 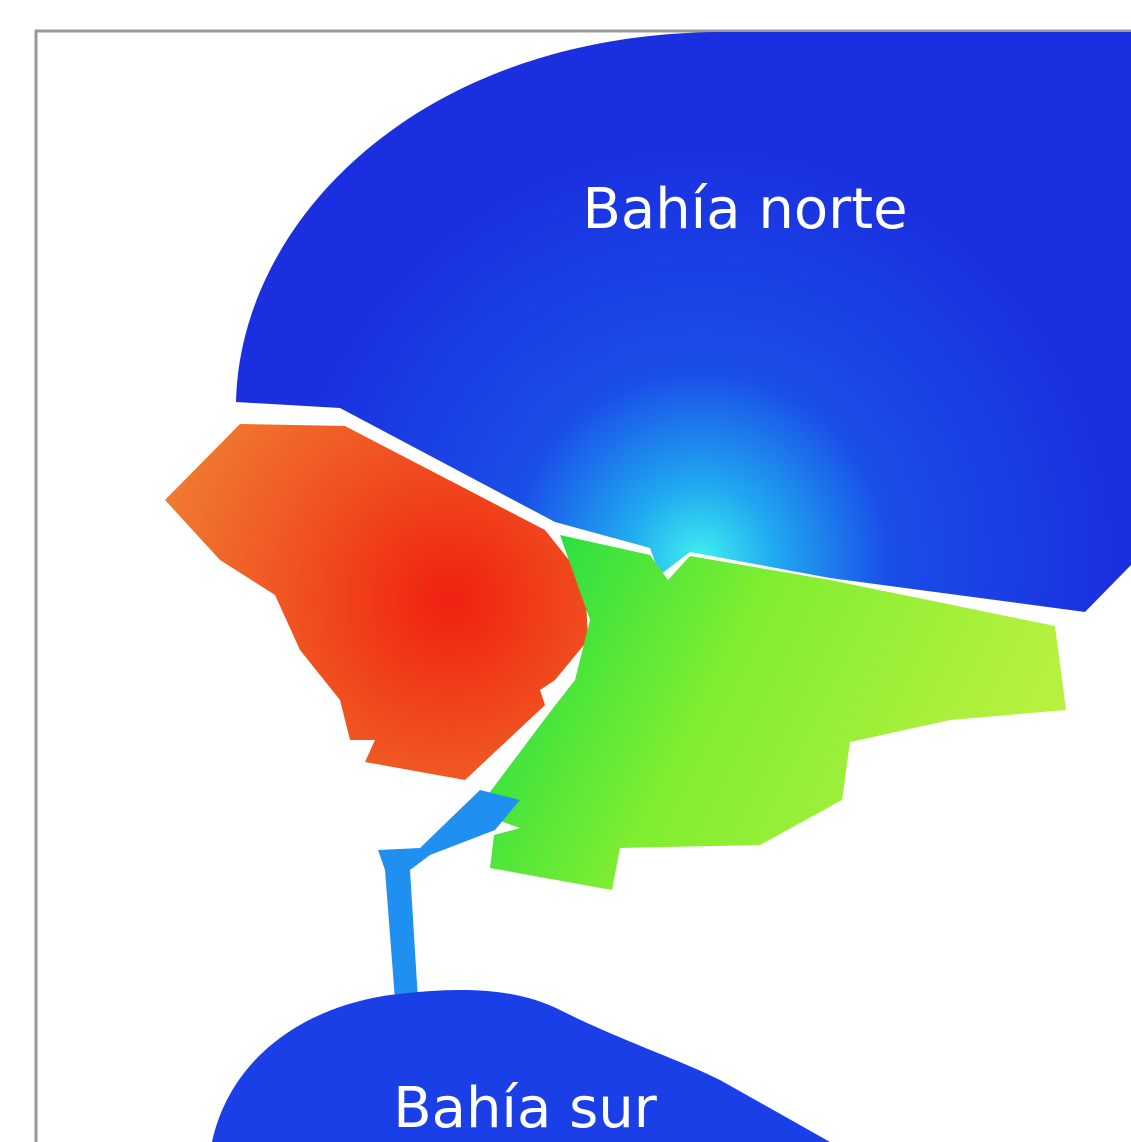 I want to click on label-north: Bahía norte, so click(x=744, y=209).